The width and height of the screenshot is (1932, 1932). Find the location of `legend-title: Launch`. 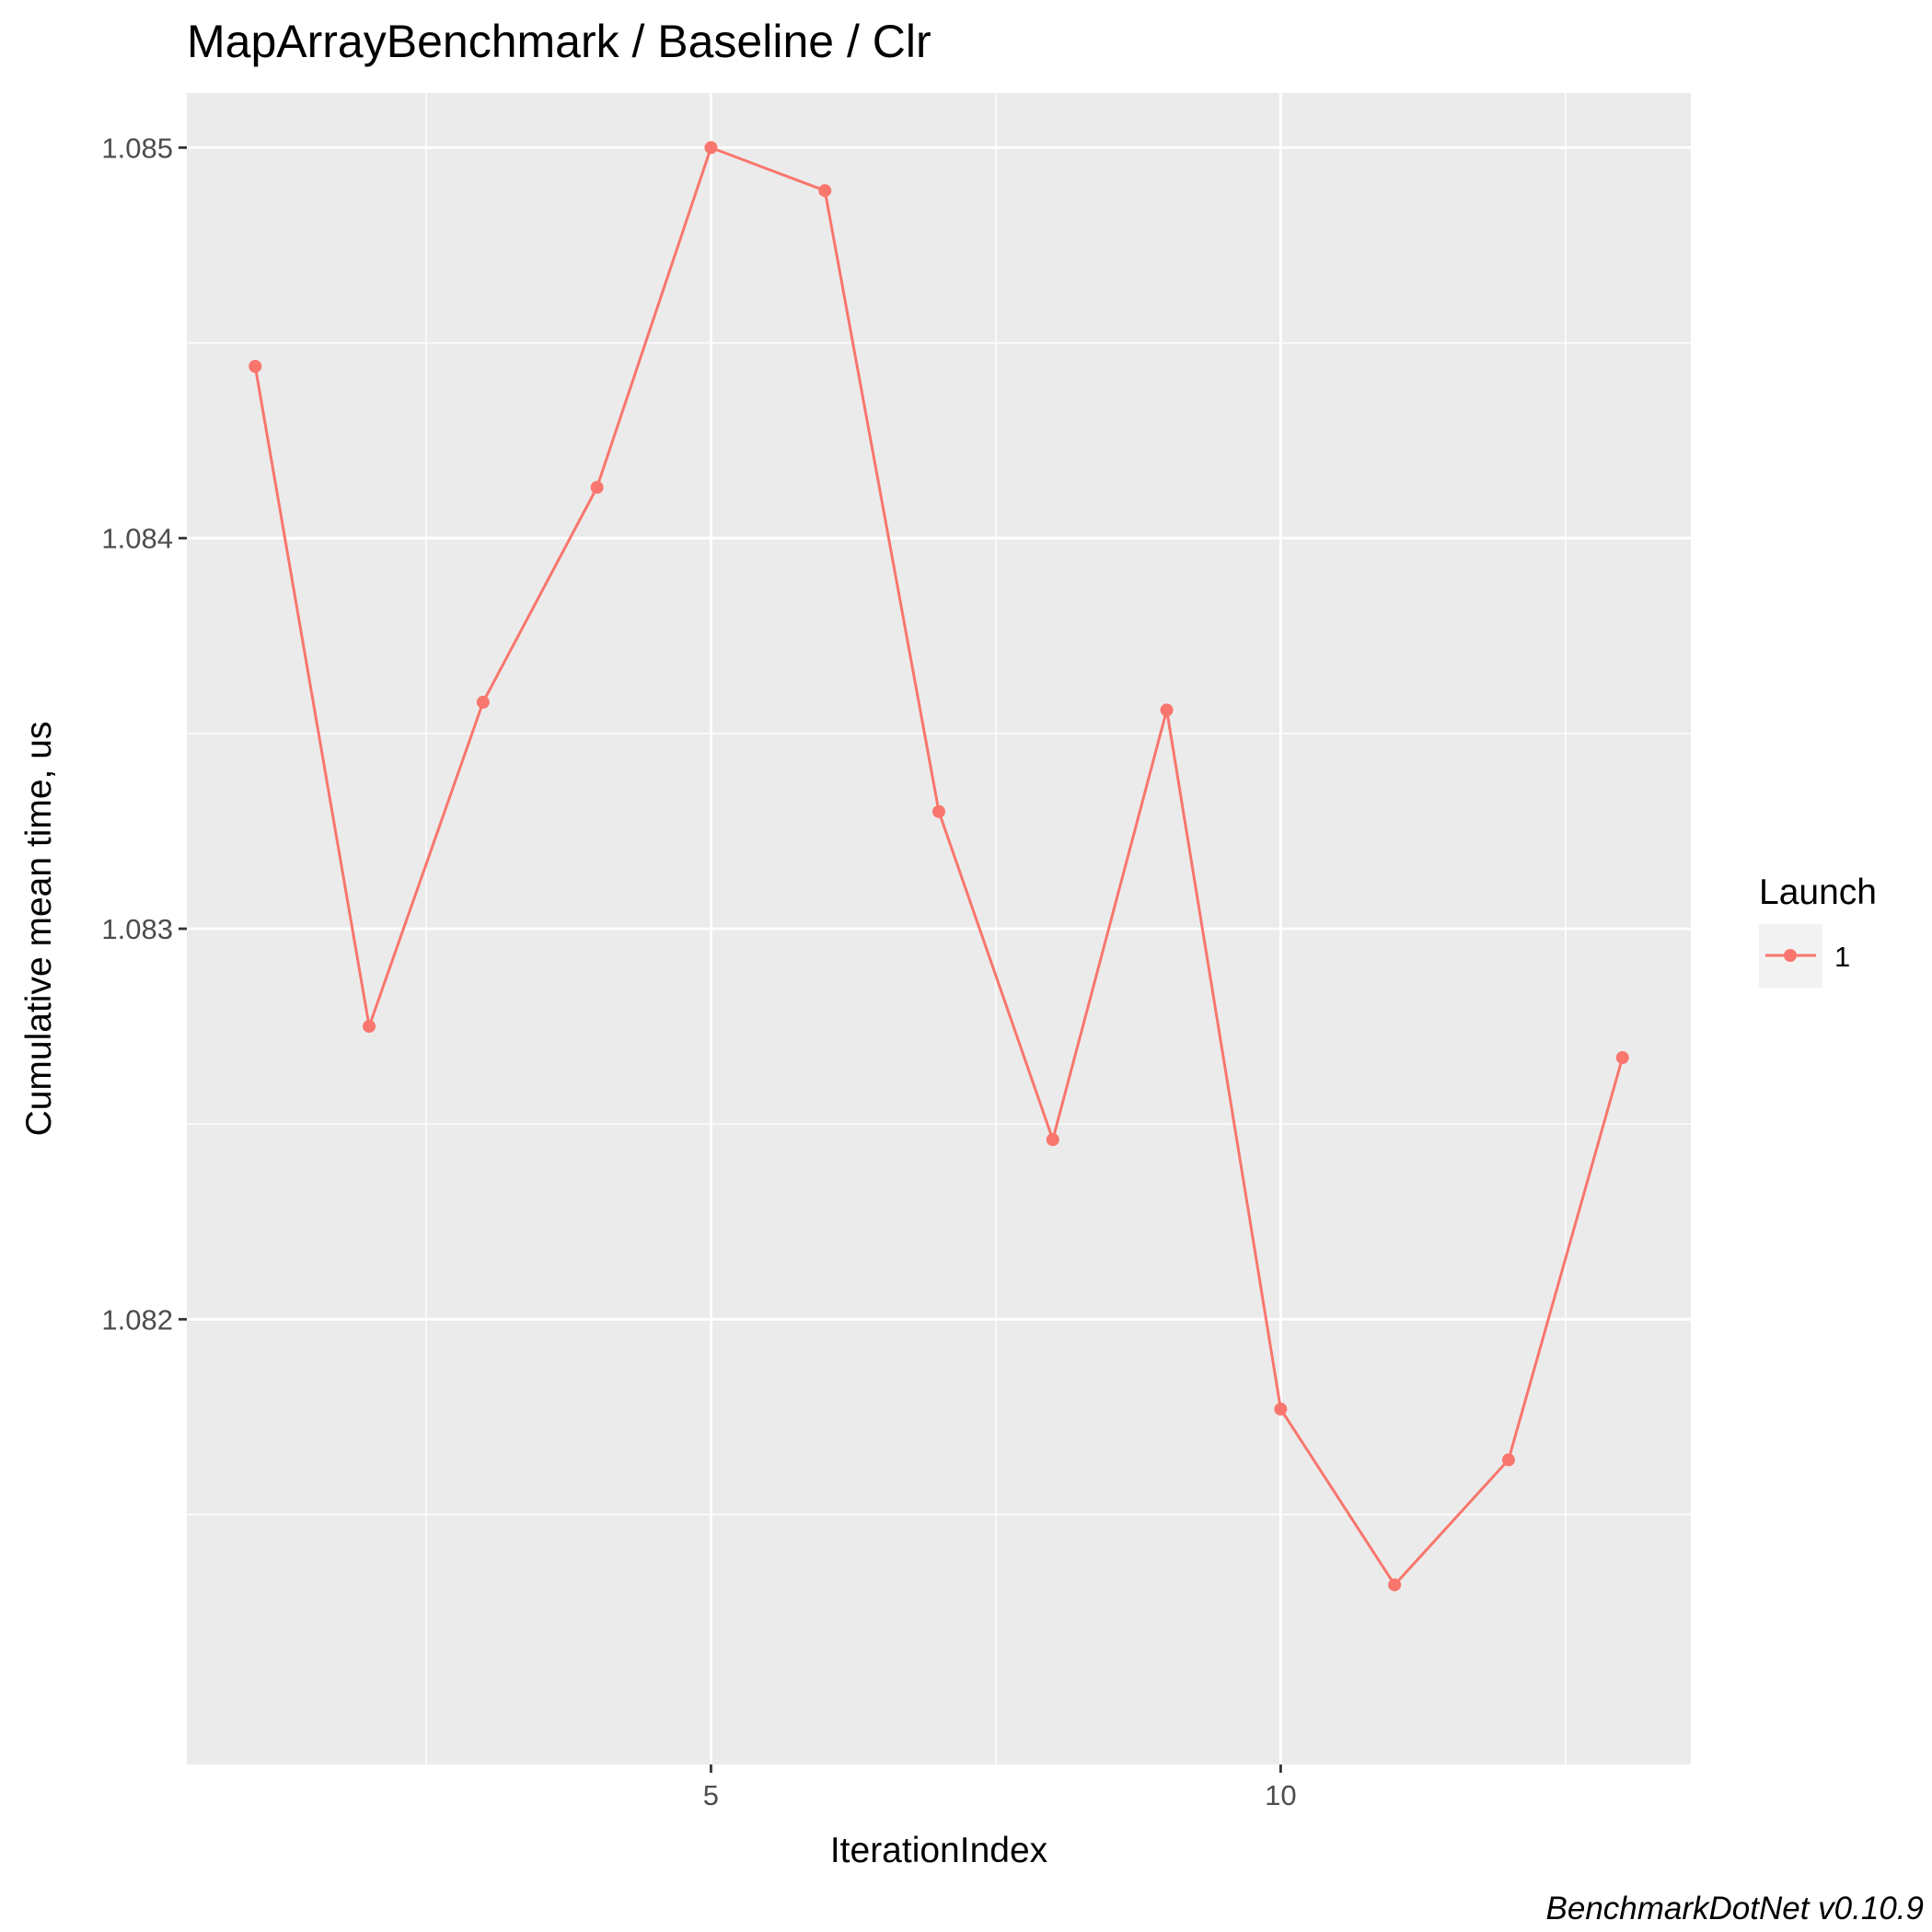

legend-title: Launch is located at coordinates (1818, 893).